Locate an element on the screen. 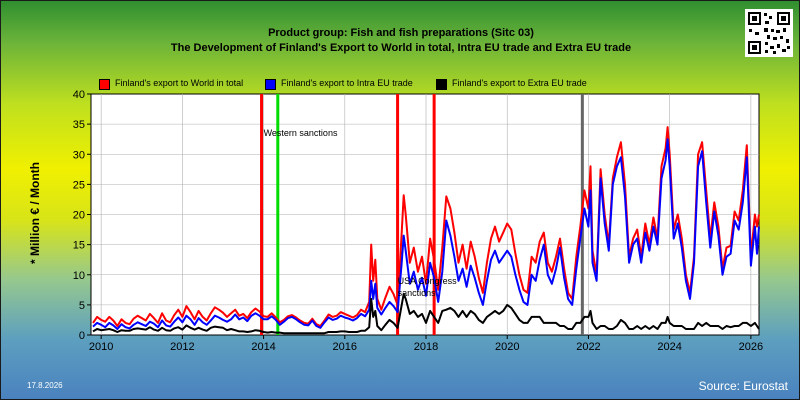 The image size is (800, 400). x-tick-label: 2022 is located at coordinates (588, 347).